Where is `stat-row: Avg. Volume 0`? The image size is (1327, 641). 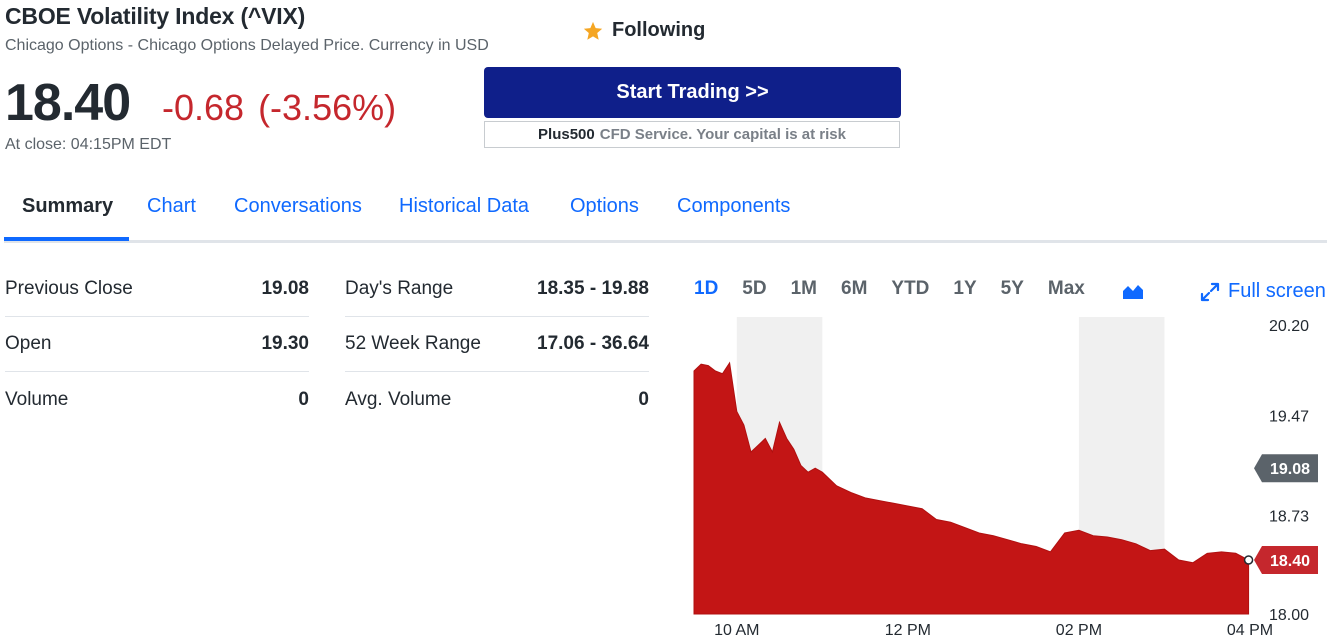 stat-row: Avg. Volume 0 is located at coordinates (497, 399).